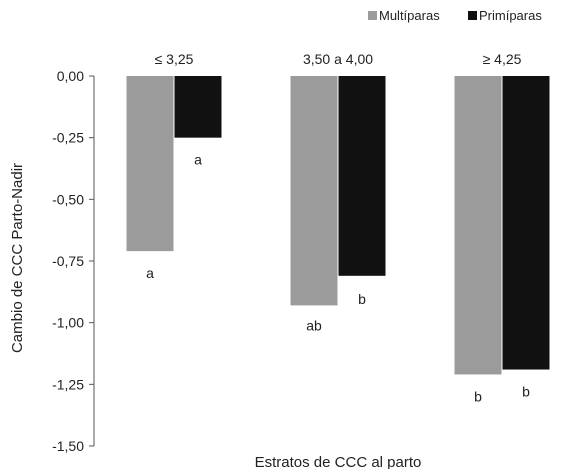  Describe the element at coordinates (68, 323) in the screenshot. I see `y-tick-label: -1,00` at that location.